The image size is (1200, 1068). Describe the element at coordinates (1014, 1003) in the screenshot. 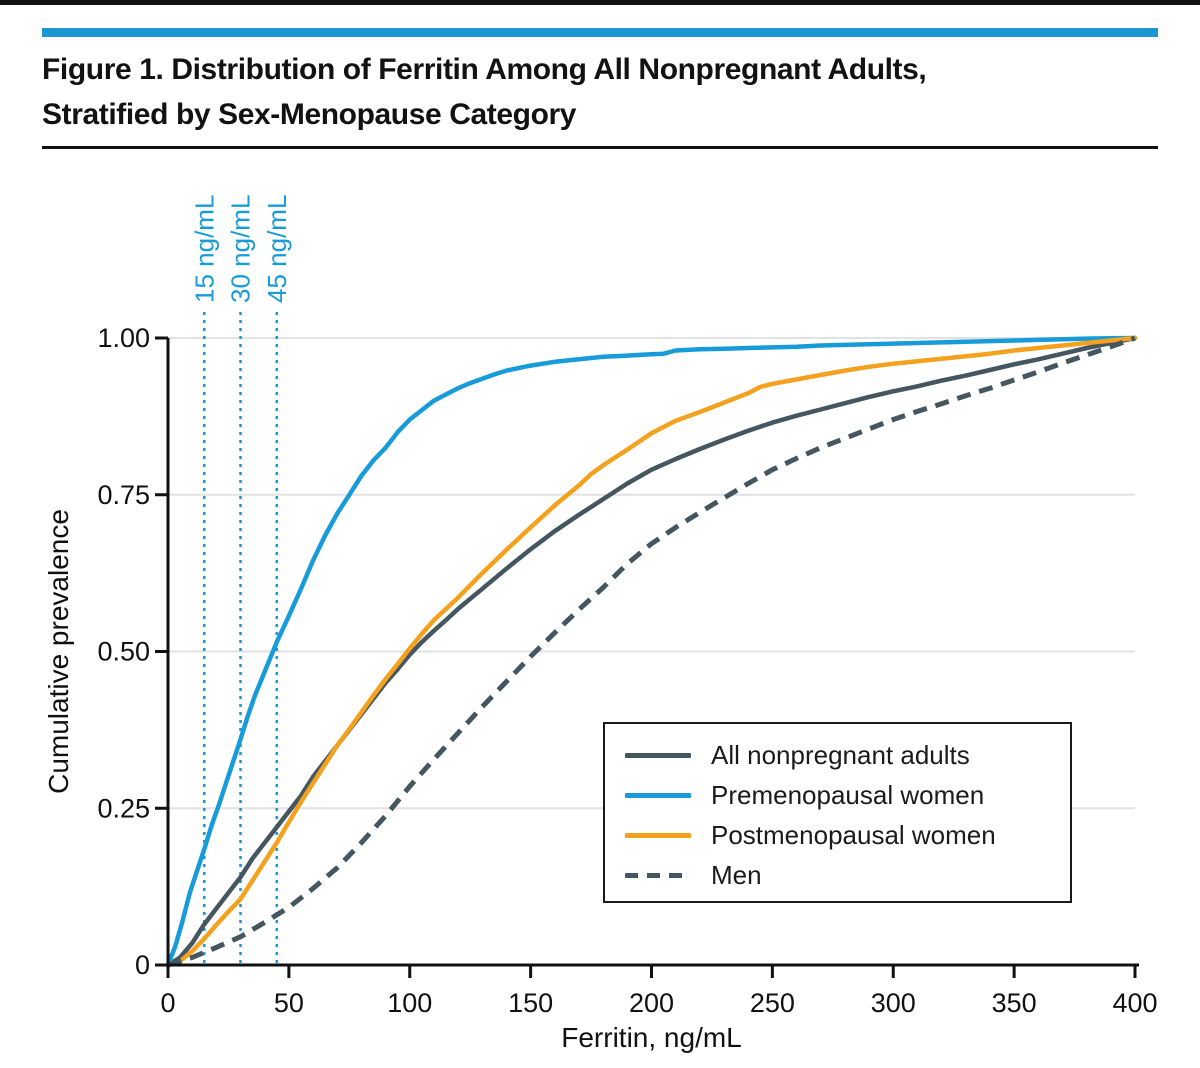

I see `x-tick-label: 350` at that location.